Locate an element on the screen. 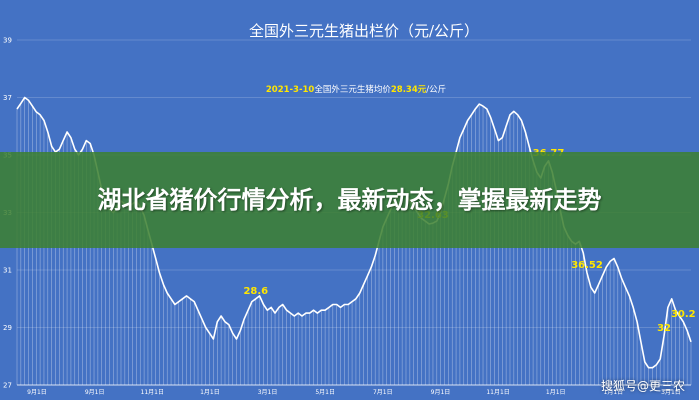 This screenshot has width=699, height=400. y-tick-label: 31 is located at coordinates (7, 271).